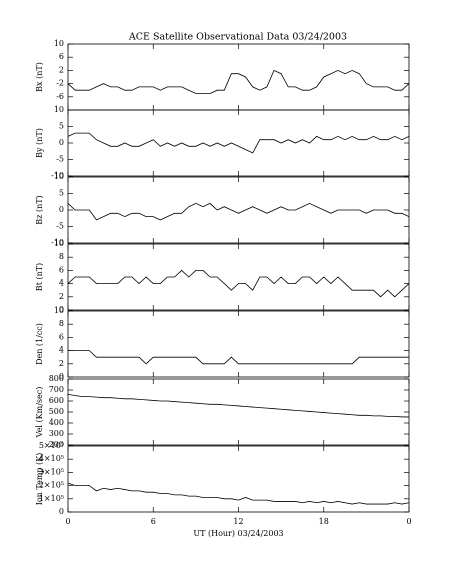 The height and width of the screenshot is (566, 453). I want to click on y-tick-label: 600, so click(56, 400).